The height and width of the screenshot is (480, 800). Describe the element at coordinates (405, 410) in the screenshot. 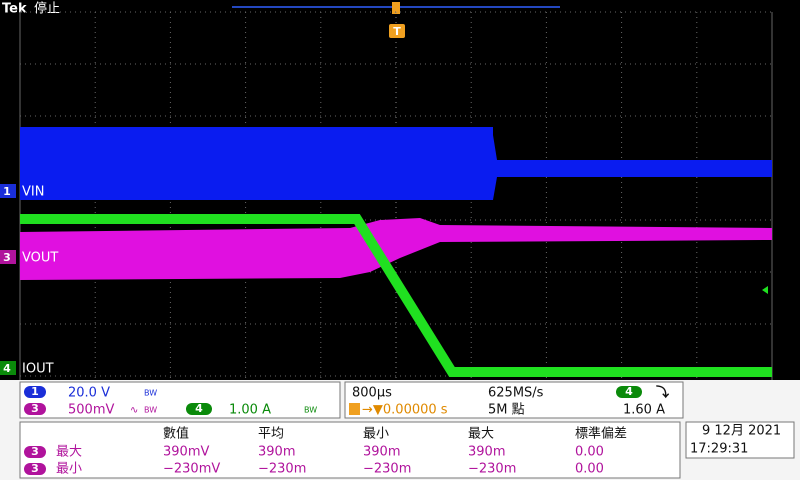

I see `trigger-position: →▼0.00000 s` at that location.